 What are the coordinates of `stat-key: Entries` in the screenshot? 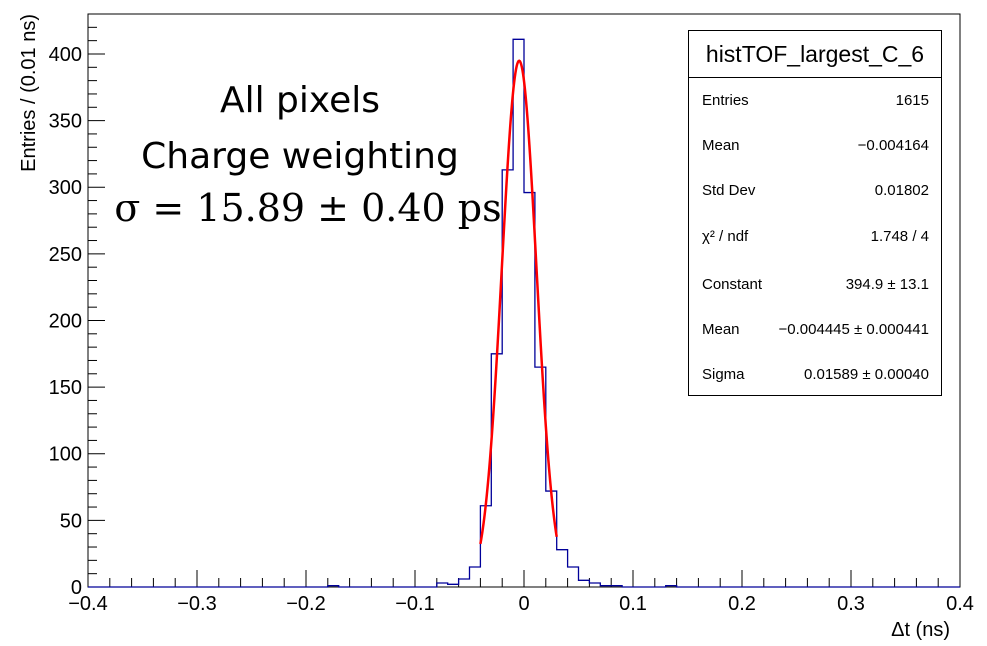 It's located at (725, 100).